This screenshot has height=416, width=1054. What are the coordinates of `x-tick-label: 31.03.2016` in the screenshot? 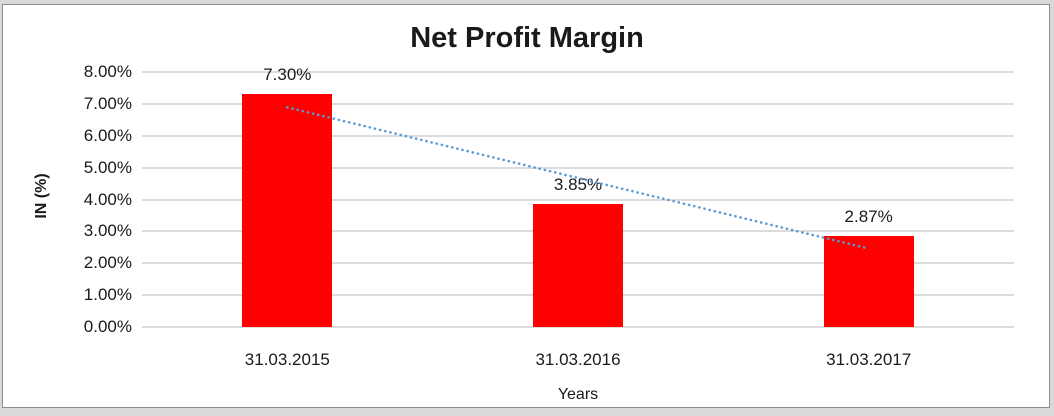 It's located at (578, 359).